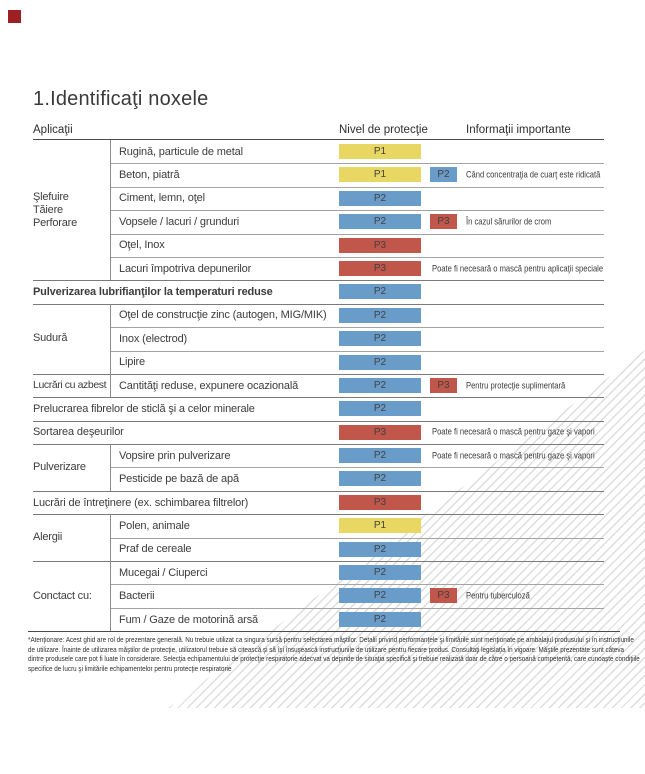 This screenshot has height=774, width=645. I want to click on column-header-applications: Aplicaţii, so click(53, 130).